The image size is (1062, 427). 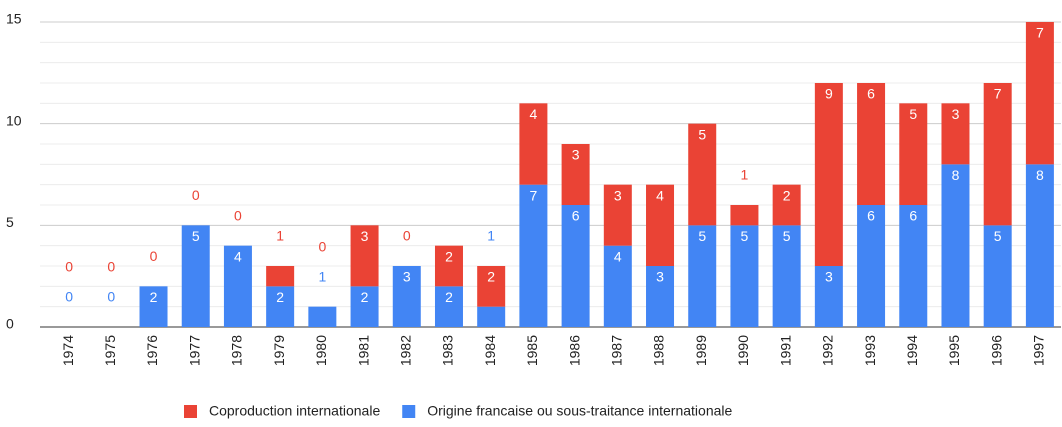 What do you see at coordinates (1039, 350) in the screenshot?
I see `x-tick-label: 1997` at bounding box center [1039, 350].